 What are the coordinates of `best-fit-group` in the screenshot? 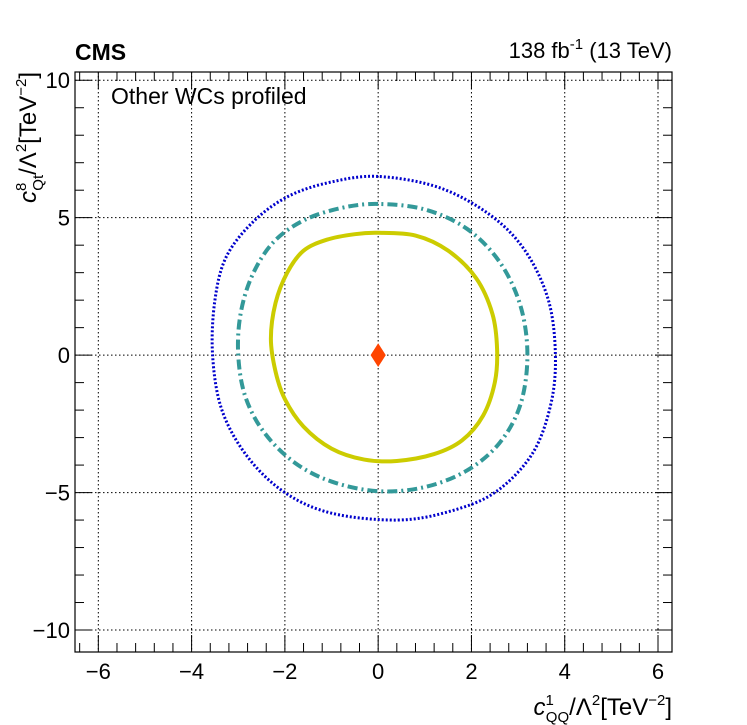 It's located at (378, 355).